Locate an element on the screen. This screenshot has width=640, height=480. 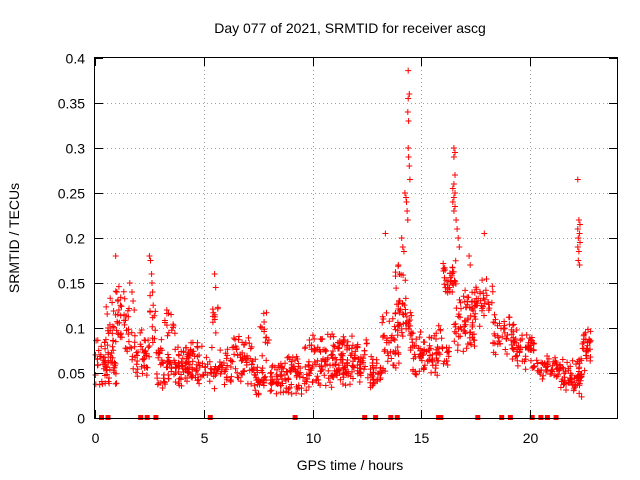
y-tick-label: 0.25 is located at coordinates (71, 194).